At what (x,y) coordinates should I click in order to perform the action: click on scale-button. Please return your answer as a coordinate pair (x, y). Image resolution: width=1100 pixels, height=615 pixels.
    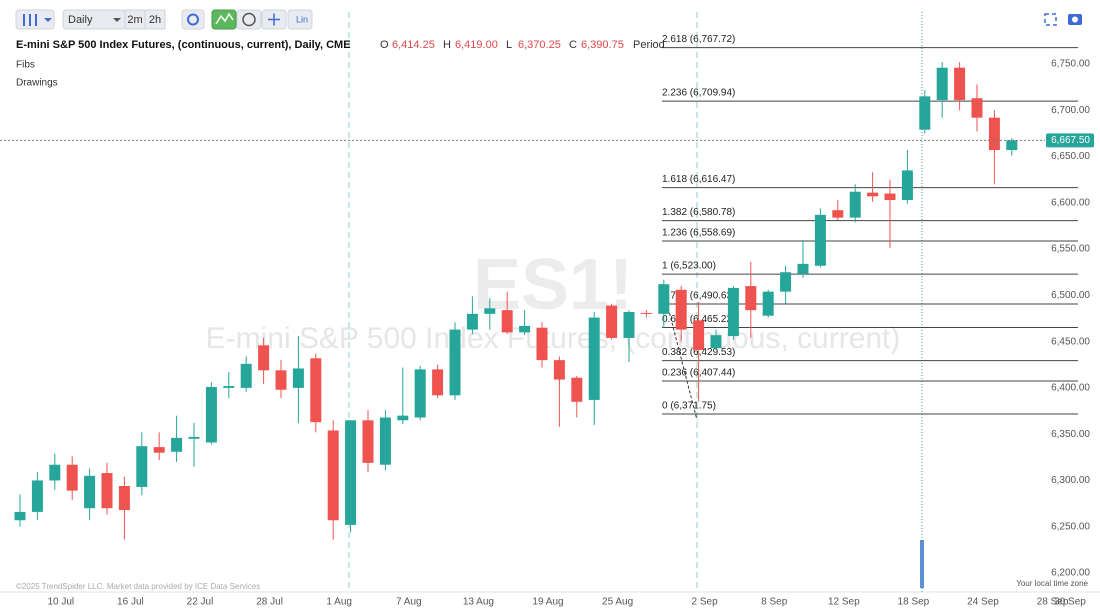
    Looking at the image, I should click on (300, 19).